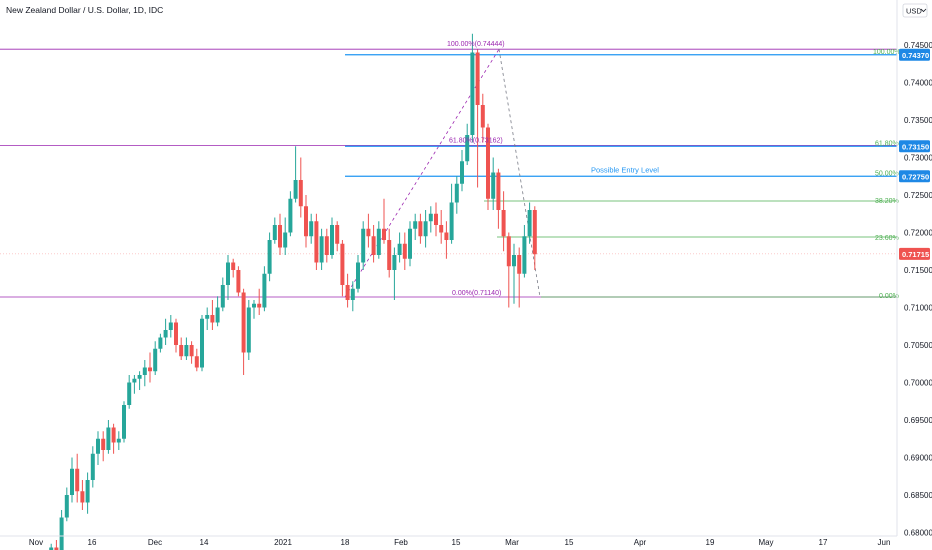  I want to click on time-tick-label: Feb, so click(401, 542).